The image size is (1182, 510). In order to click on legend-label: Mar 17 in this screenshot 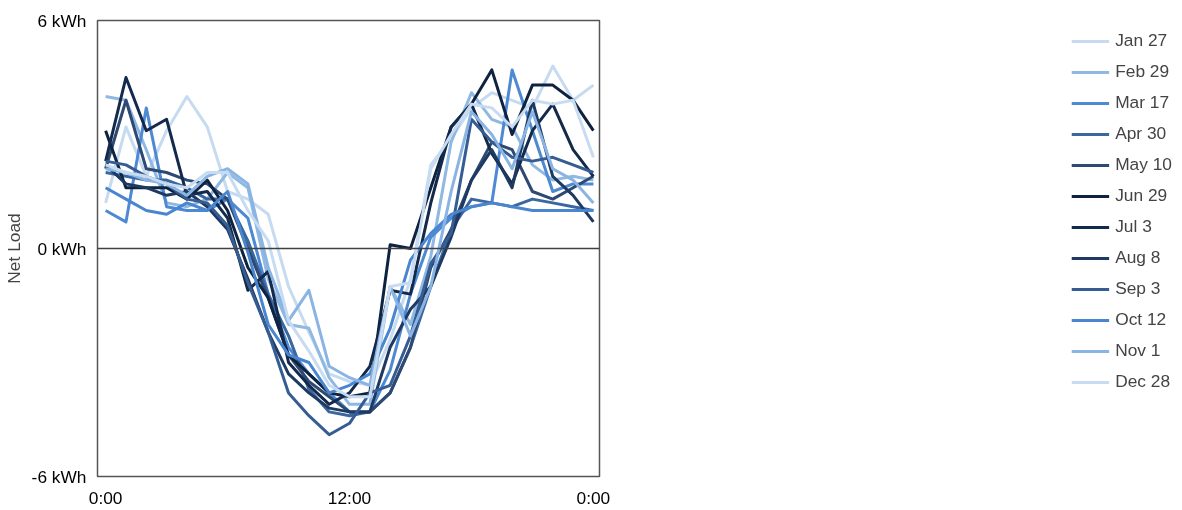, I will do `click(1142, 102)`.